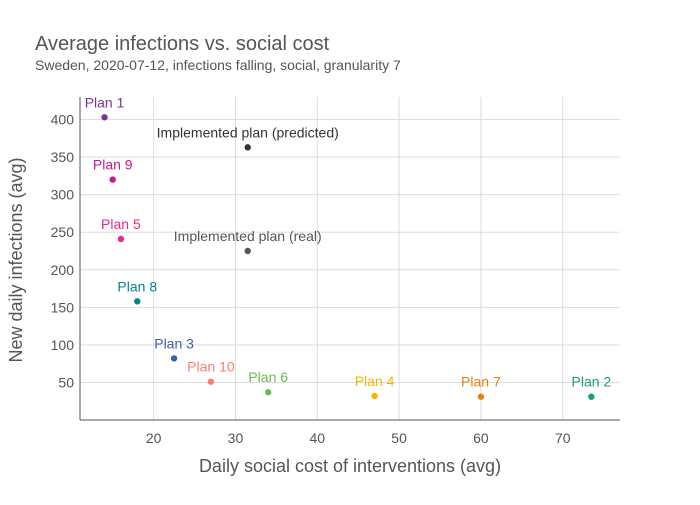 Image resolution: width=700 pixels, height=505 pixels. What do you see at coordinates (63, 157) in the screenshot?
I see `y-tick-label: 350` at bounding box center [63, 157].